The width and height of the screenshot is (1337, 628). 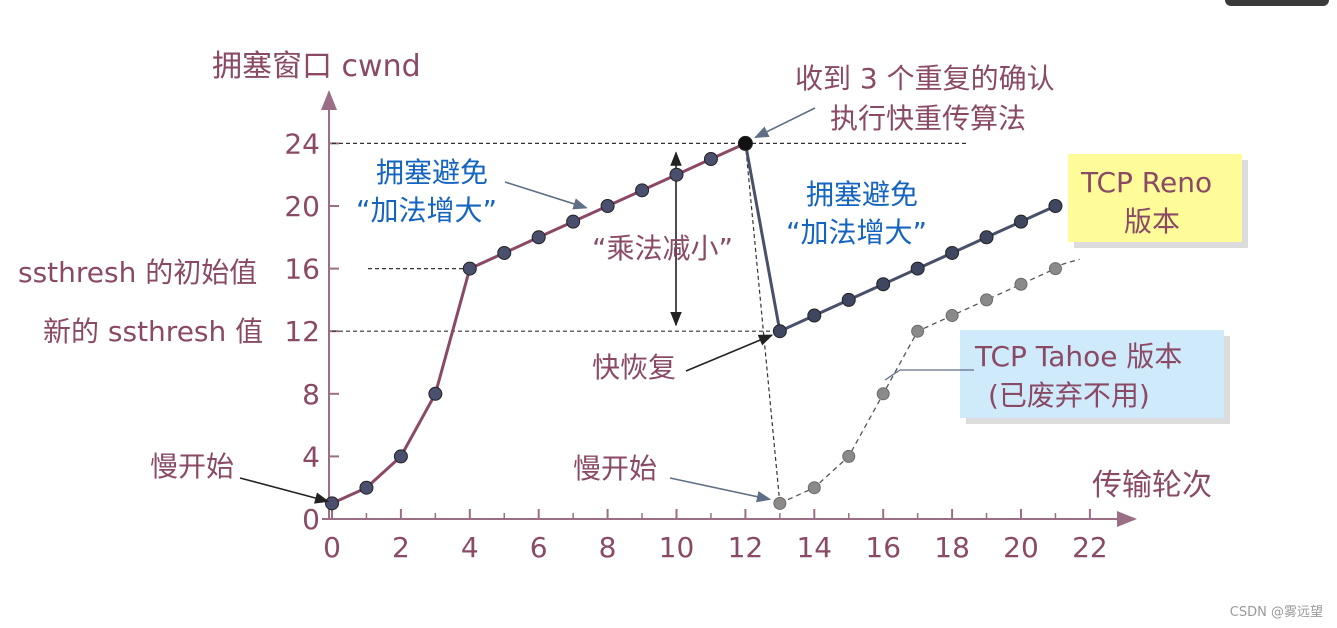 I want to click on slow-start-label-1: 慢开始, so click(x=192, y=466).